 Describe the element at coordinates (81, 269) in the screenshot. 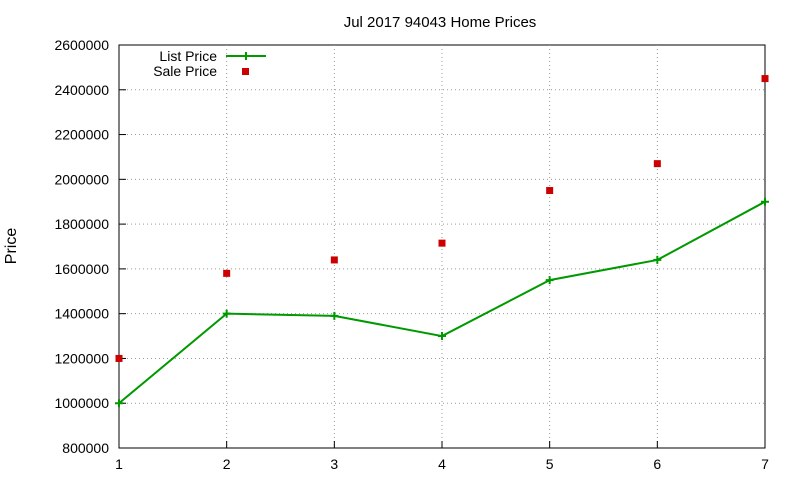

I see `y-tick-label: 1600000` at that location.